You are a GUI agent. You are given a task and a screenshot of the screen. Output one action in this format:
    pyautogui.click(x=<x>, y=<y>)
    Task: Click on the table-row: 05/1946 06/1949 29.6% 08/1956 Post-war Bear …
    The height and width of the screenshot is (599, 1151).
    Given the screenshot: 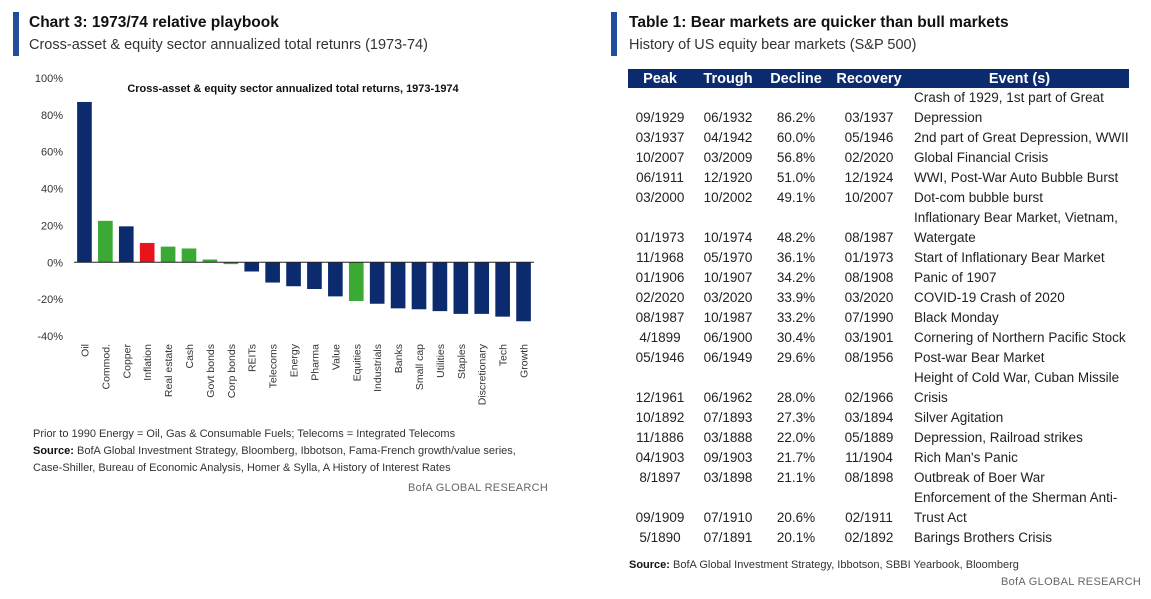 What is the action you would take?
    pyautogui.click(x=878, y=358)
    